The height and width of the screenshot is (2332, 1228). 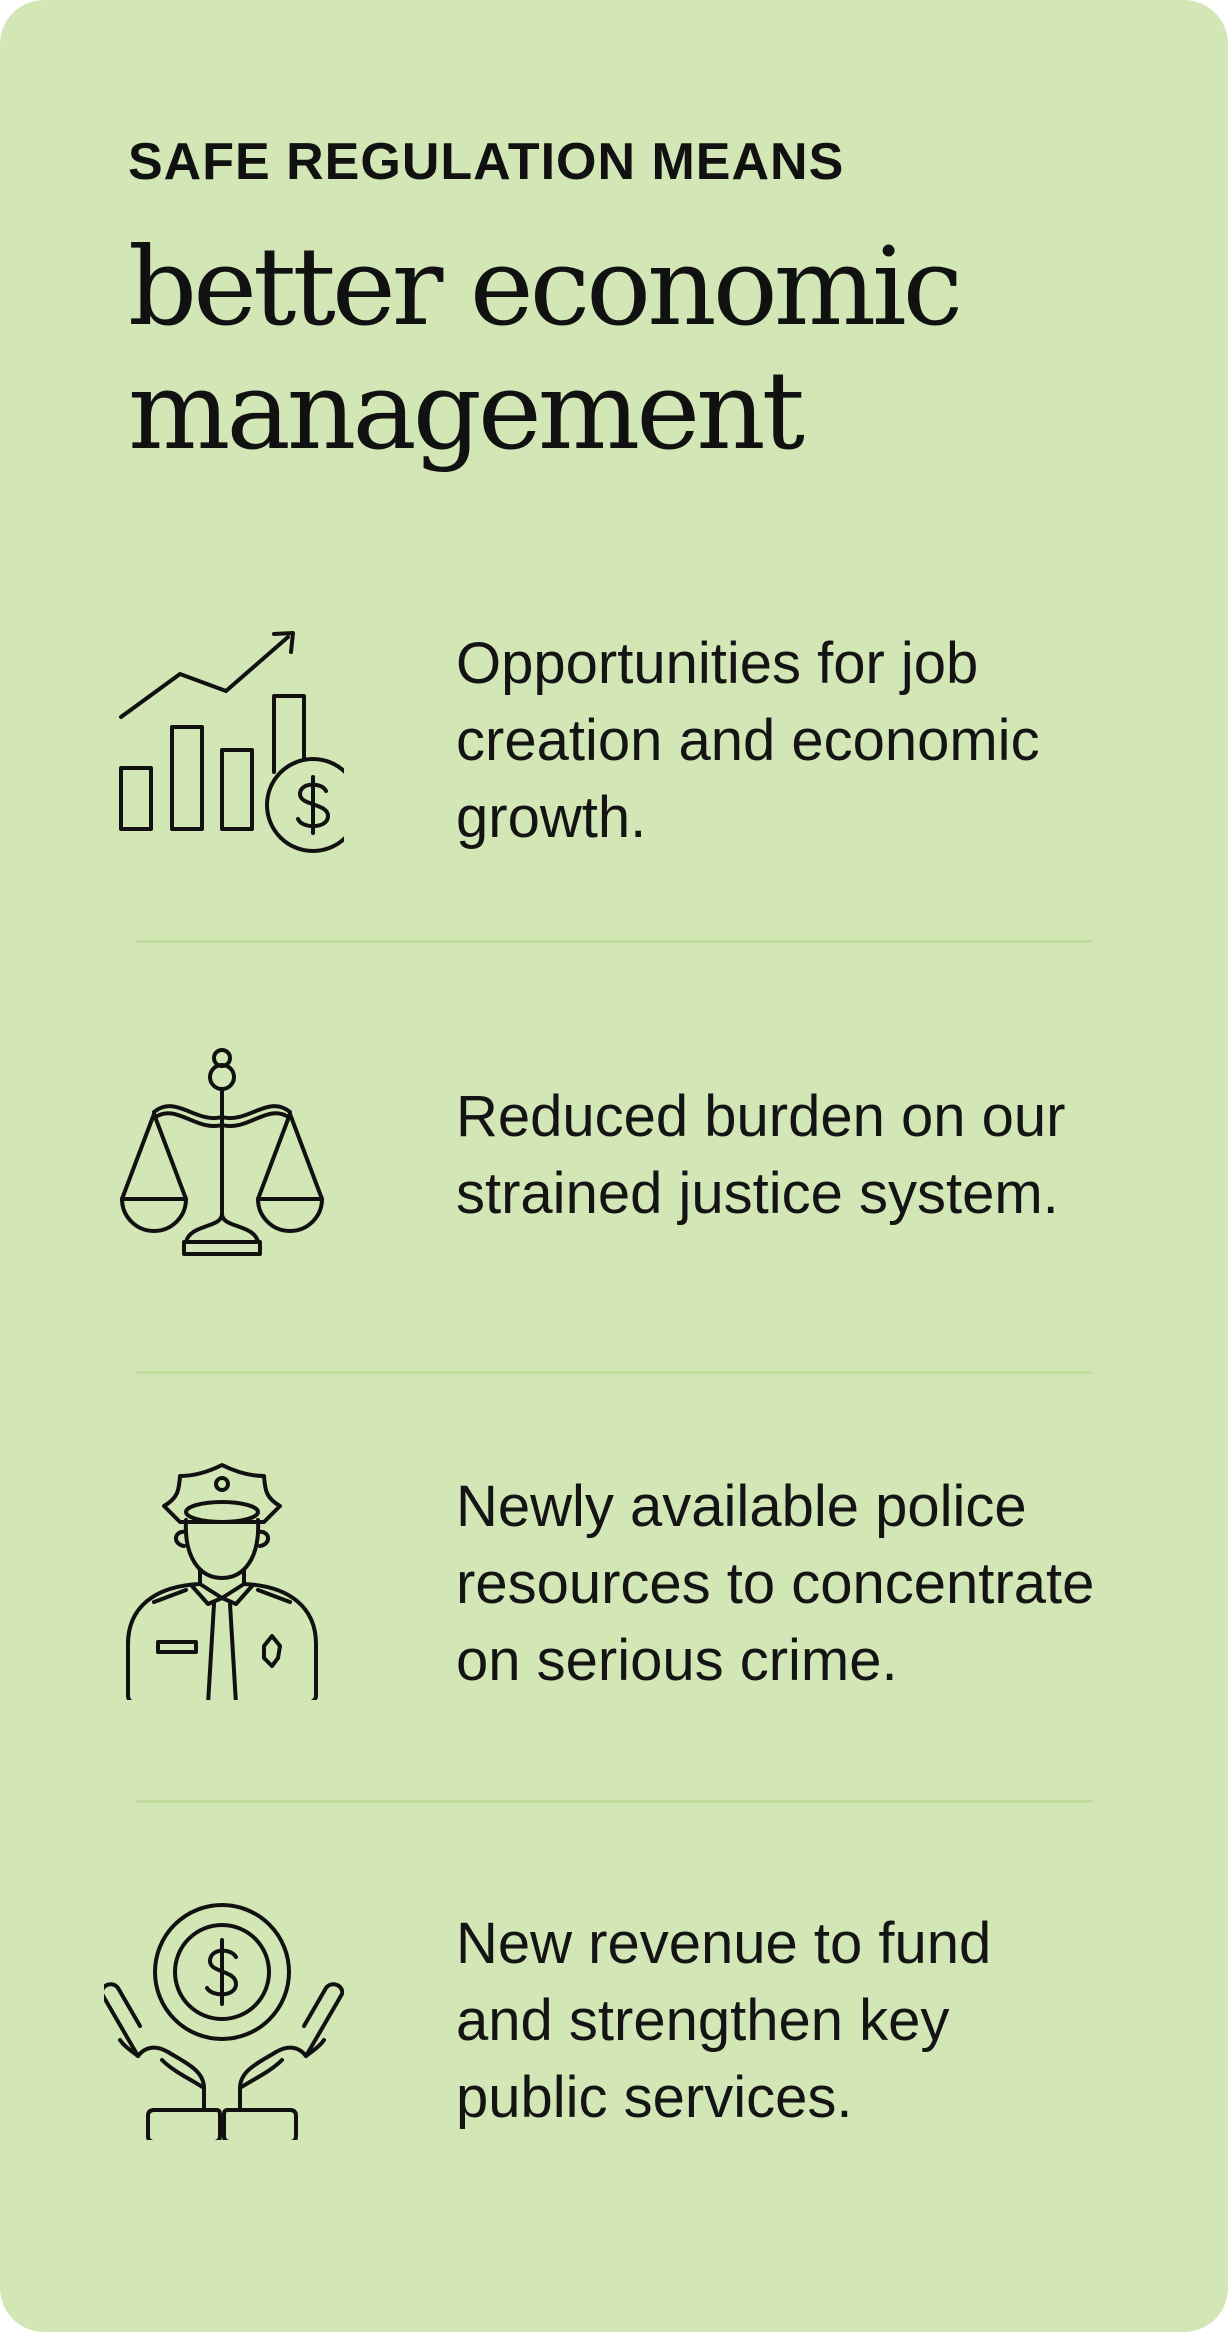 I want to click on item-line: strained justice system., so click(x=757, y=1193).